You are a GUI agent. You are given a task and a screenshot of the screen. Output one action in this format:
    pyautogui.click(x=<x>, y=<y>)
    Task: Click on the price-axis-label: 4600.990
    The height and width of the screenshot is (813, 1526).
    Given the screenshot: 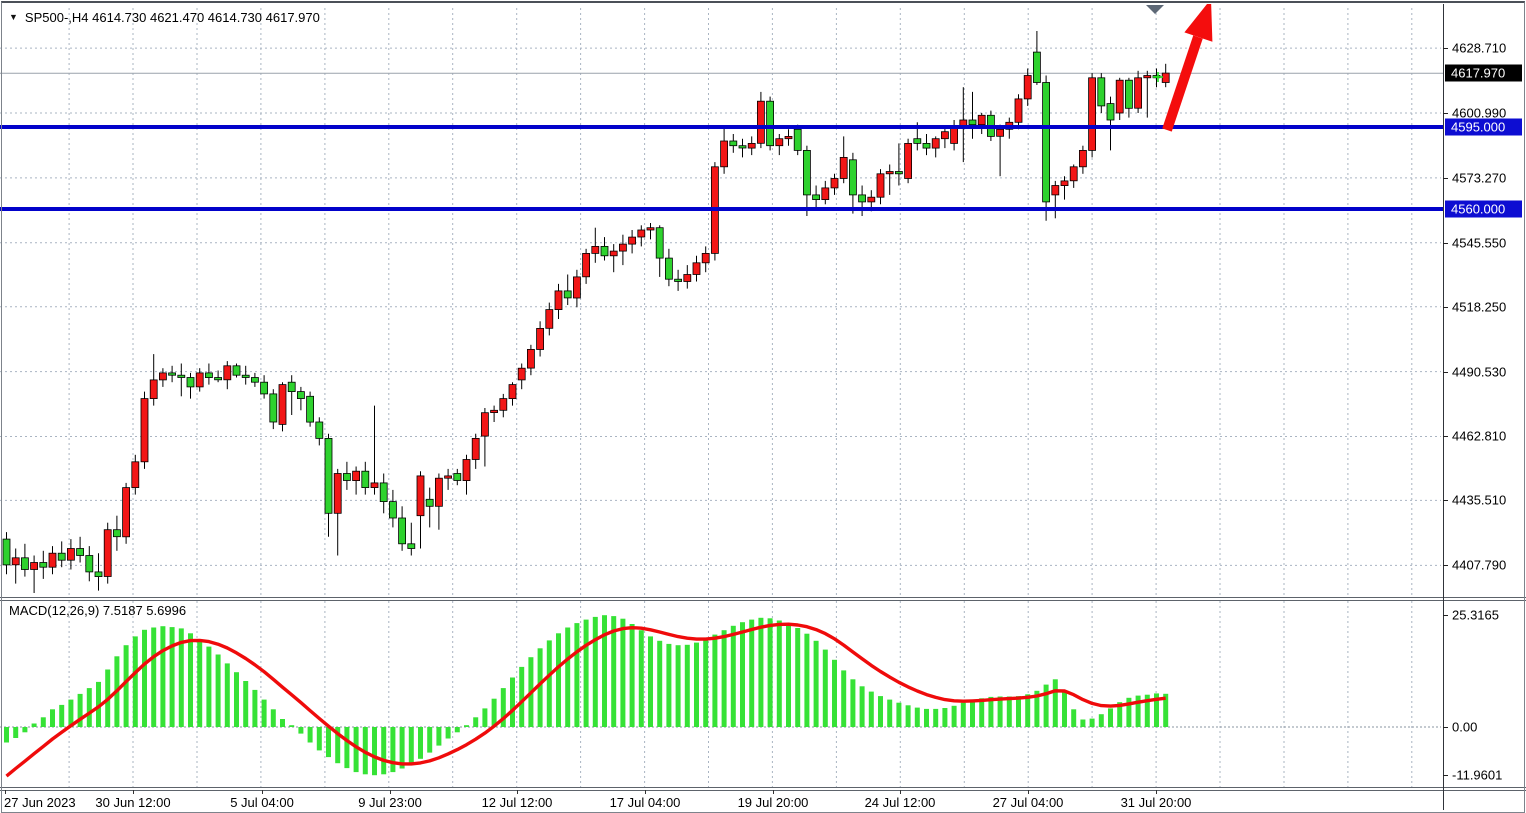 What is the action you would take?
    pyautogui.click(x=1479, y=113)
    